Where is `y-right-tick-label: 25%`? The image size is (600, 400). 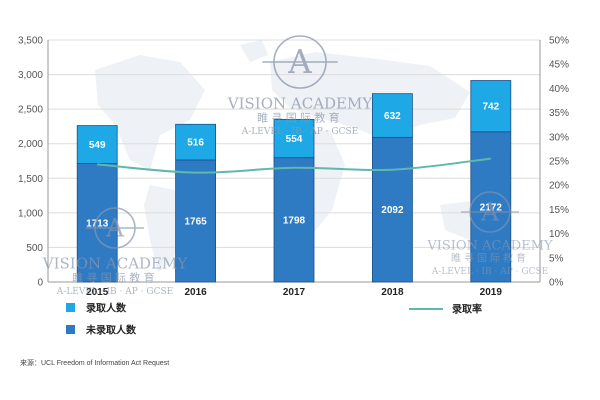 y-right-tick-label: 25% is located at coordinates (559, 162).